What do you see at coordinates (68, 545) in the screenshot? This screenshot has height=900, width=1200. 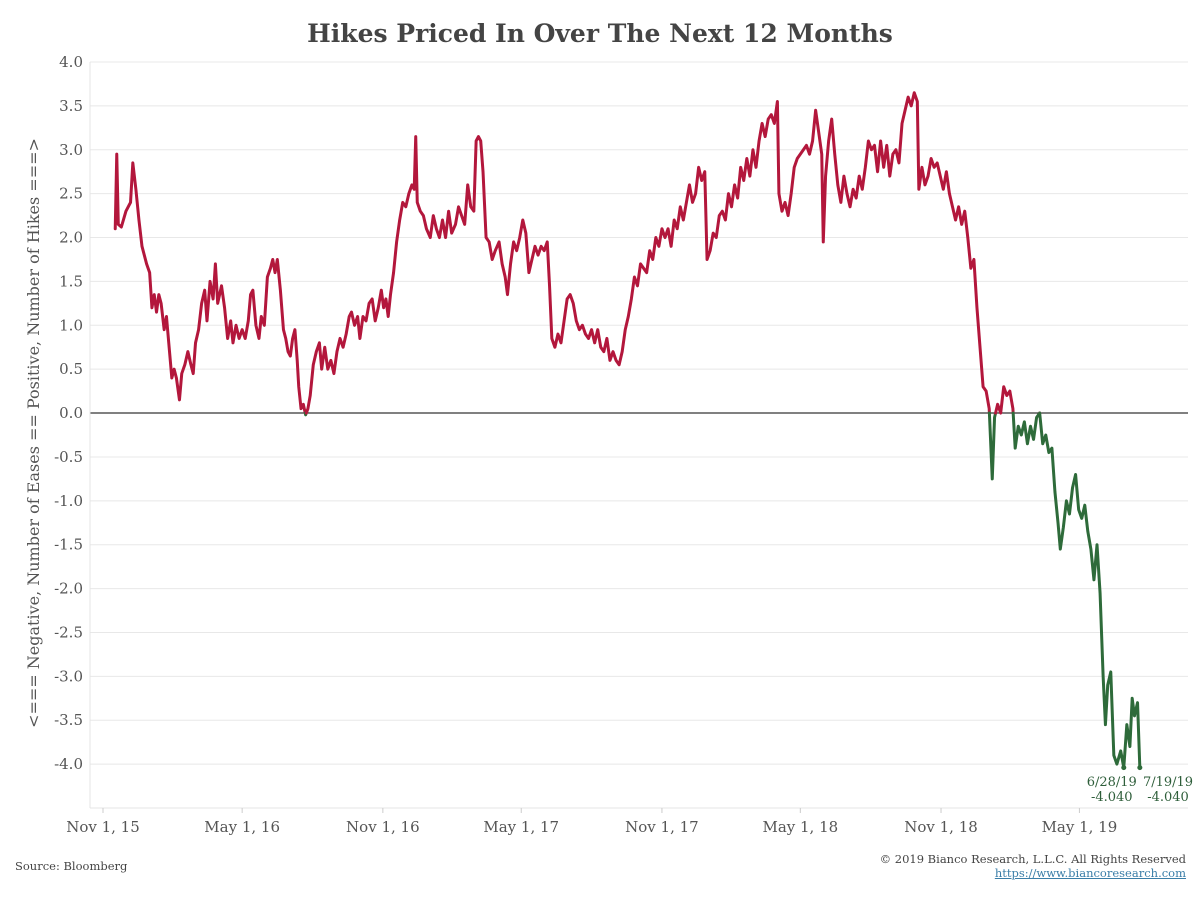 I see `y-tick-label: -1.5` at bounding box center [68, 545].